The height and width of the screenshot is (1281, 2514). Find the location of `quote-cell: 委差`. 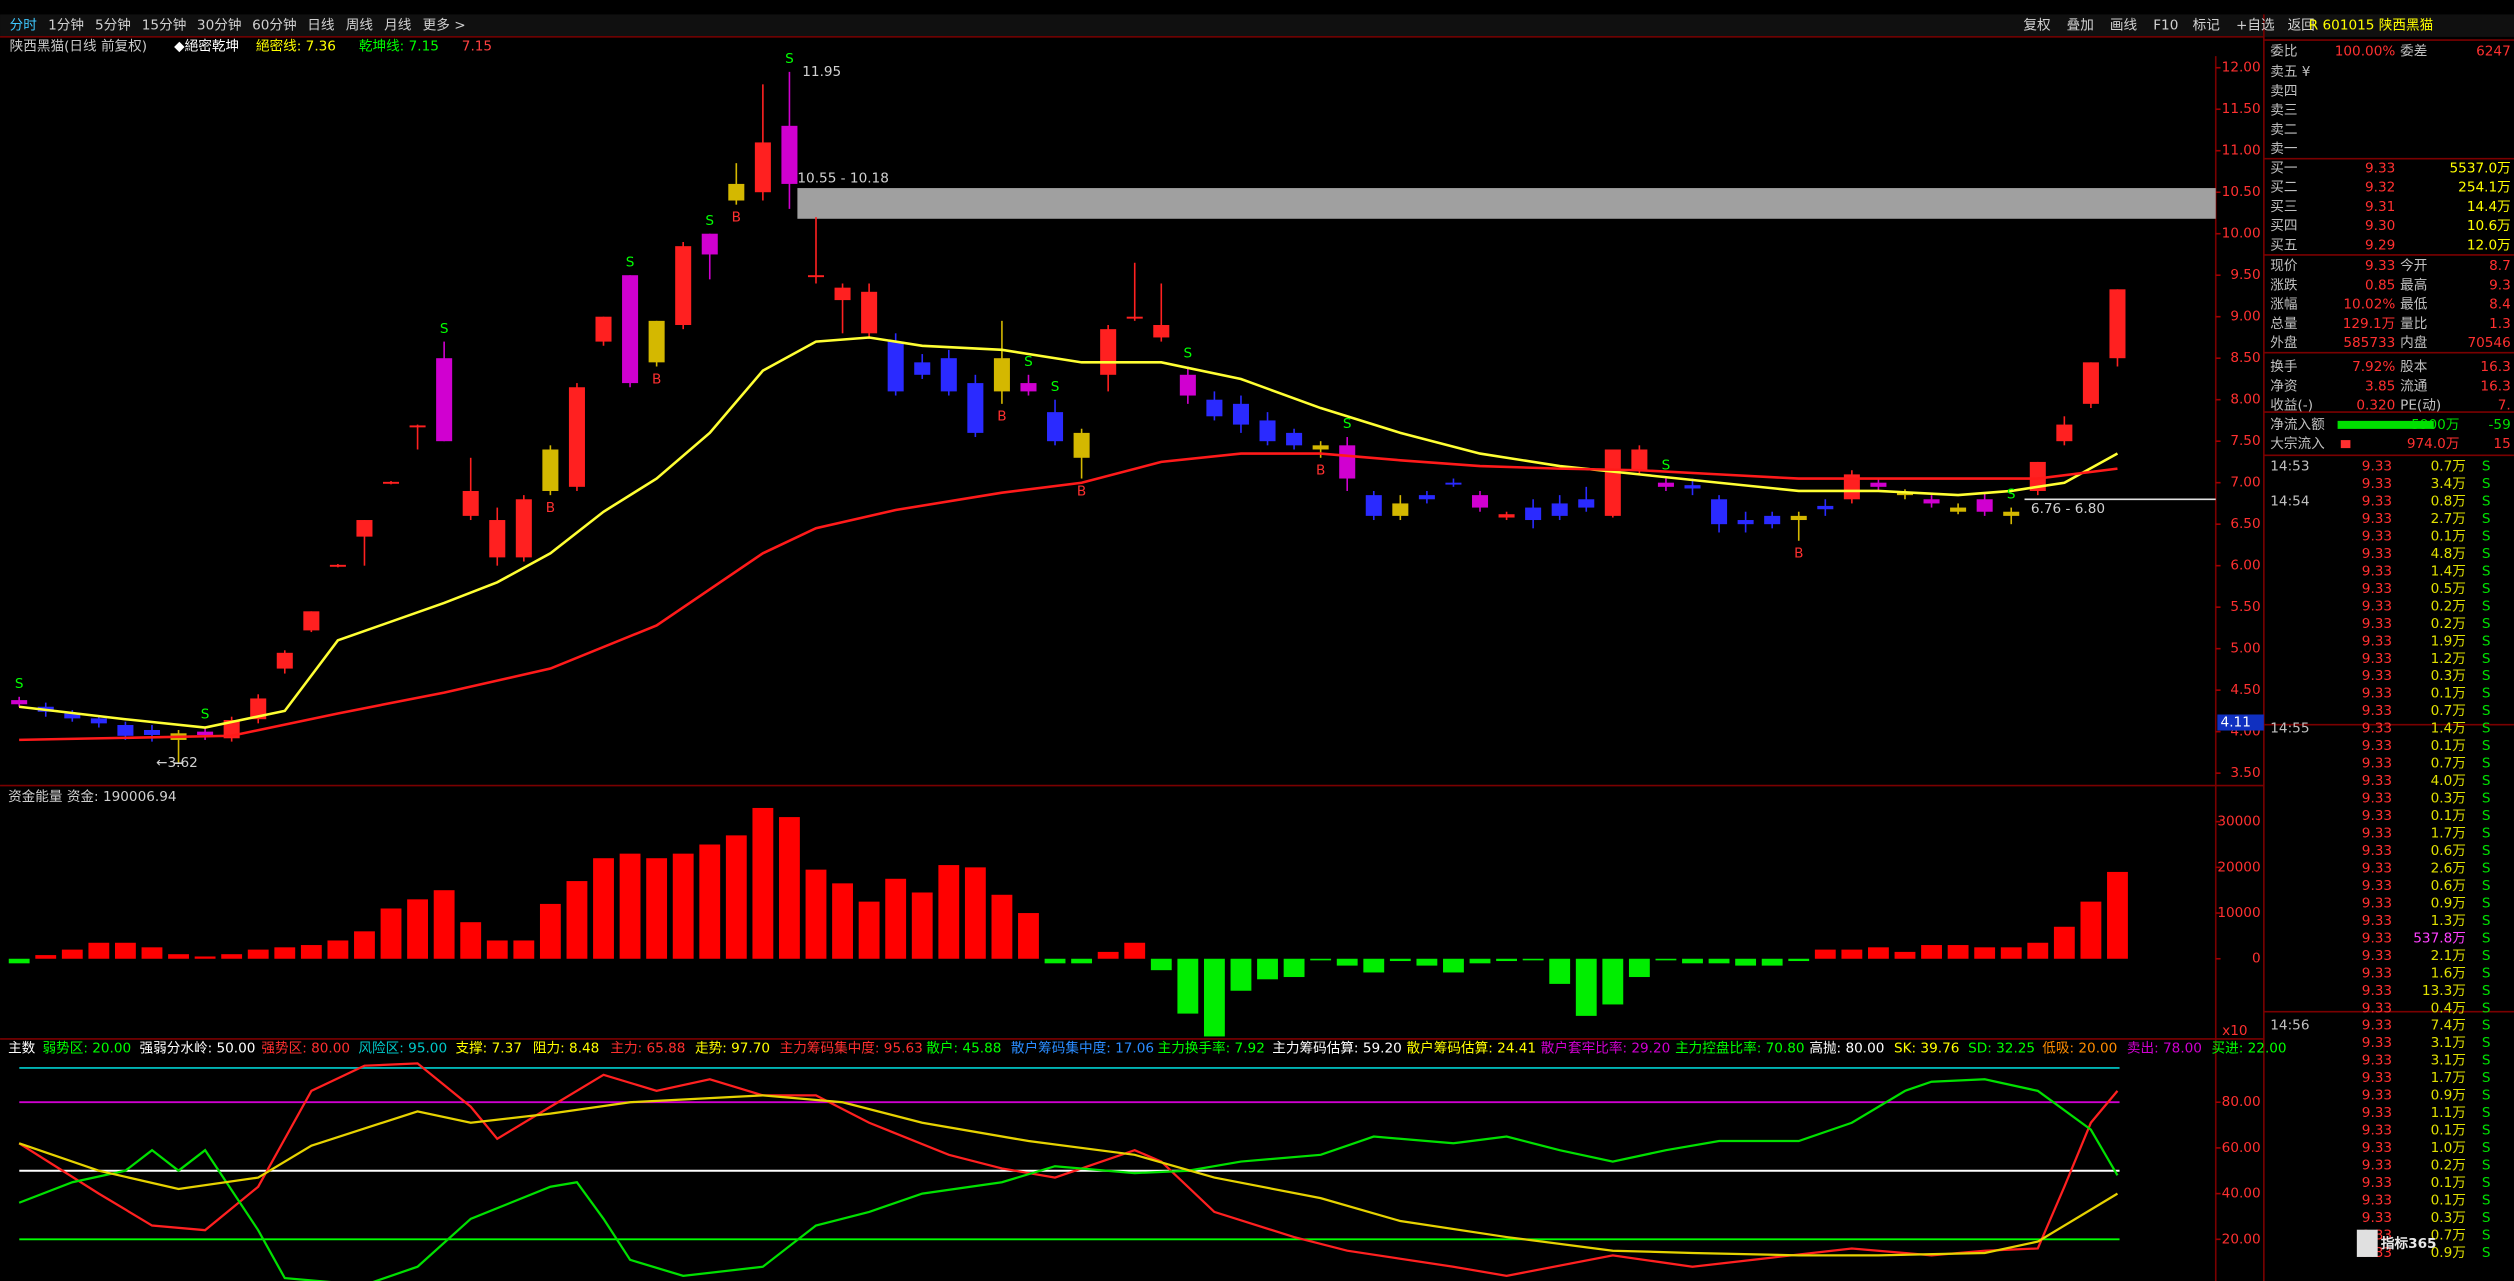

quote-cell: 委差 is located at coordinates (2413, 51).